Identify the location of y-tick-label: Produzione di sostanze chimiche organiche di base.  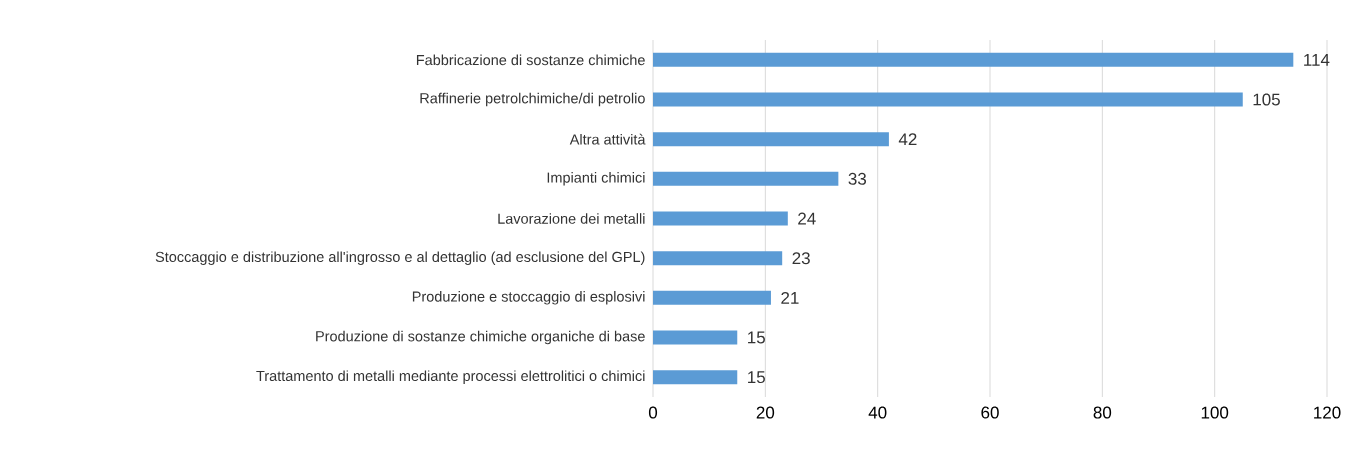
(480, 337).